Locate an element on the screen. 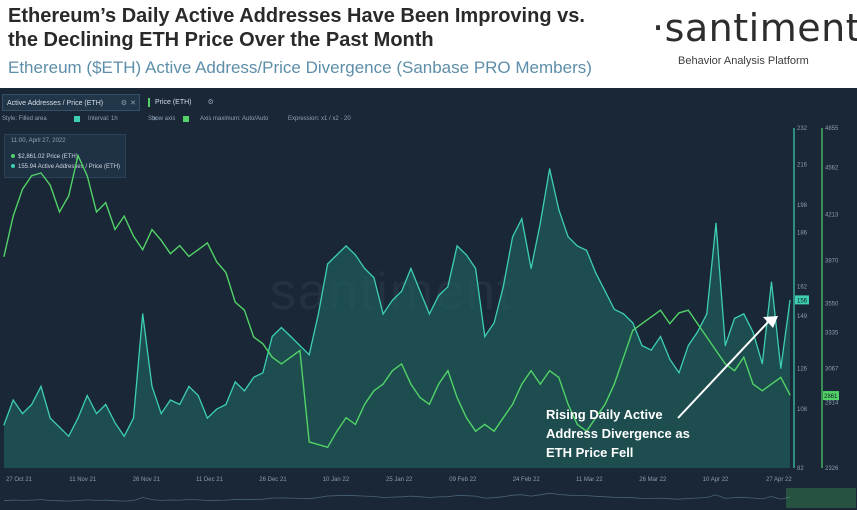 This screenshot has width=857, height=510. tab-price: Price (ETH) ⚙ ✕ is located at coordinates (184, 108).